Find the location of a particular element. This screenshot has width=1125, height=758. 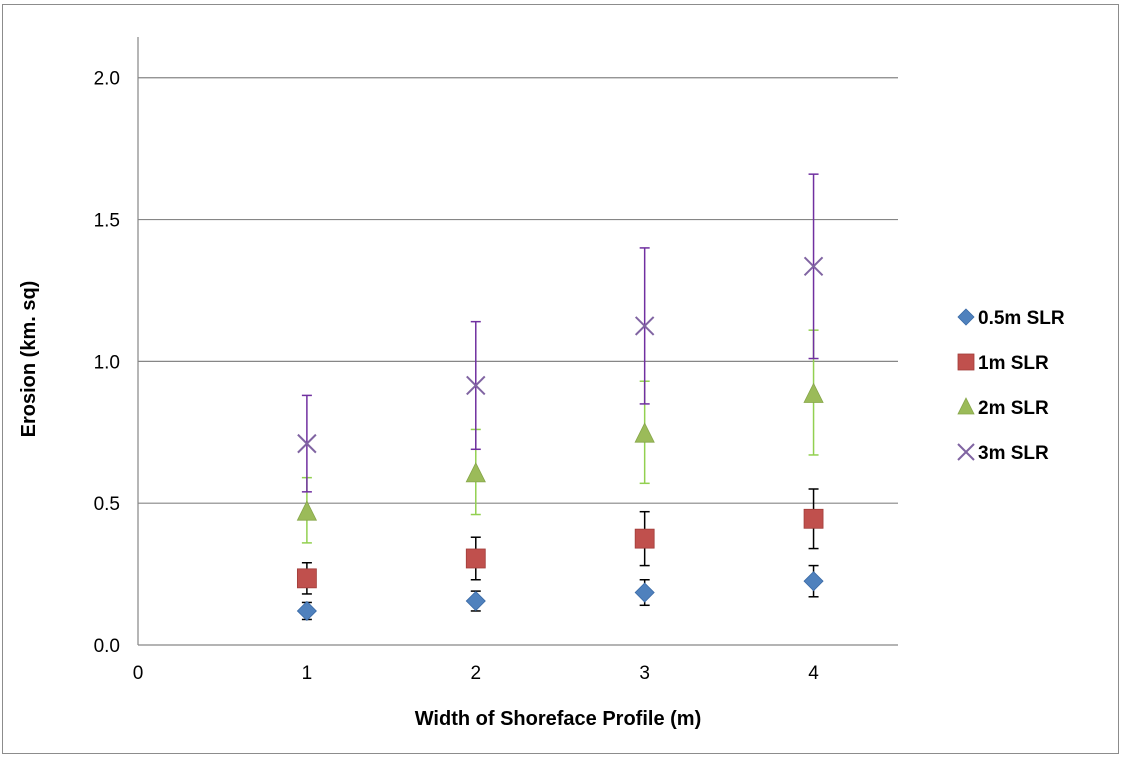

legend-item-2: 2m SLR is located at coordinates (1003, 408).